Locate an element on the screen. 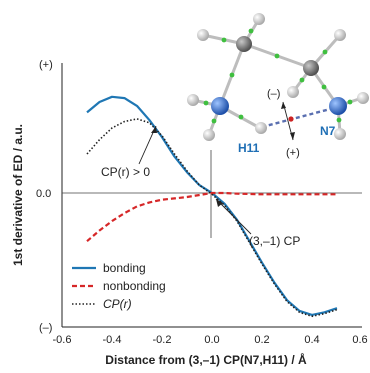 This screenshot has width=370, height=373. atom-label-n7: N7 is located at coordinates (328, 131).